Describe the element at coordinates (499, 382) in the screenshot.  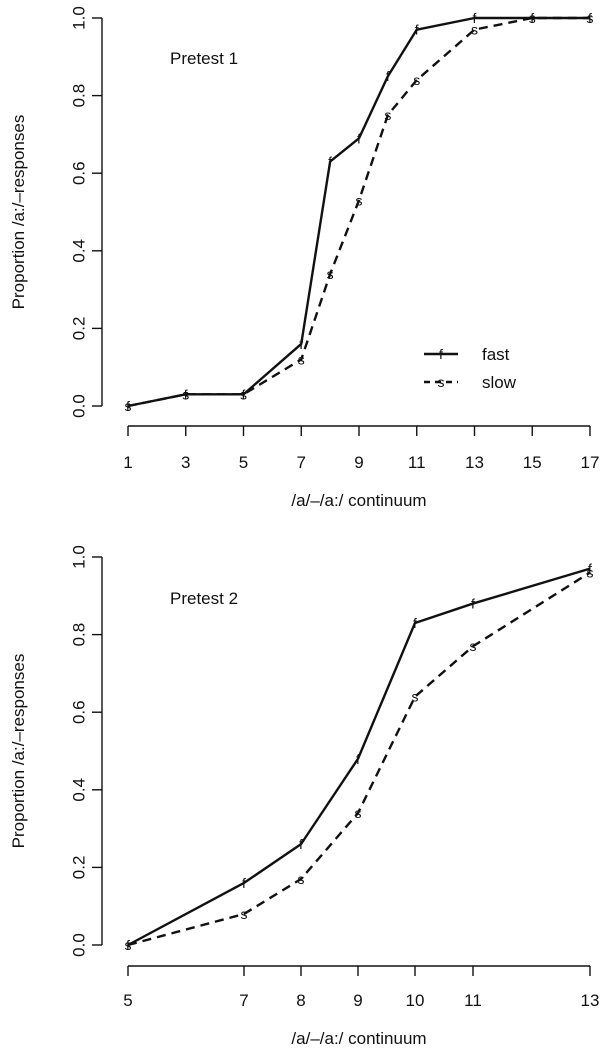
I see `legend-label-slow: slow` at that location.